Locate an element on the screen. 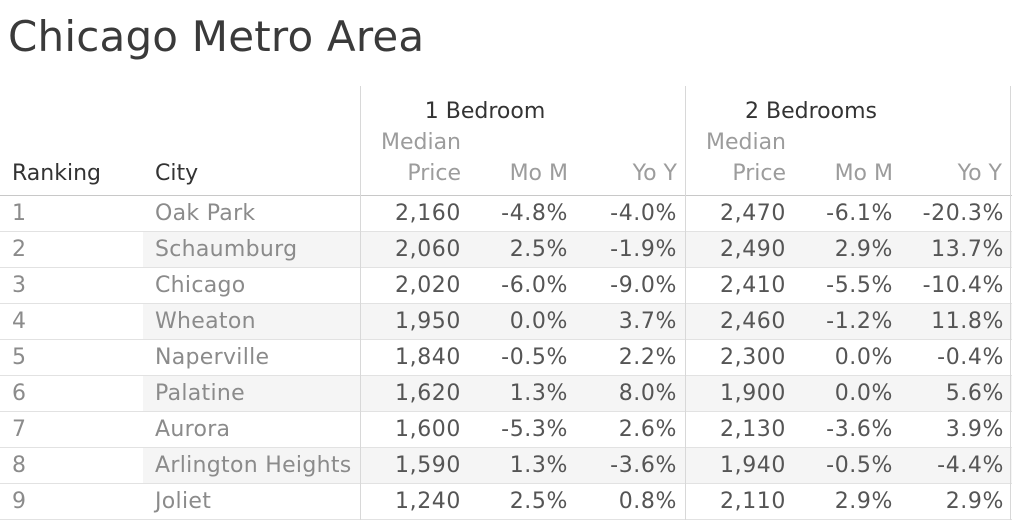 Image resolution: width=1012 pixels, height=522 pixels. city-cell: Aurora is located at coordinates (193, 429).